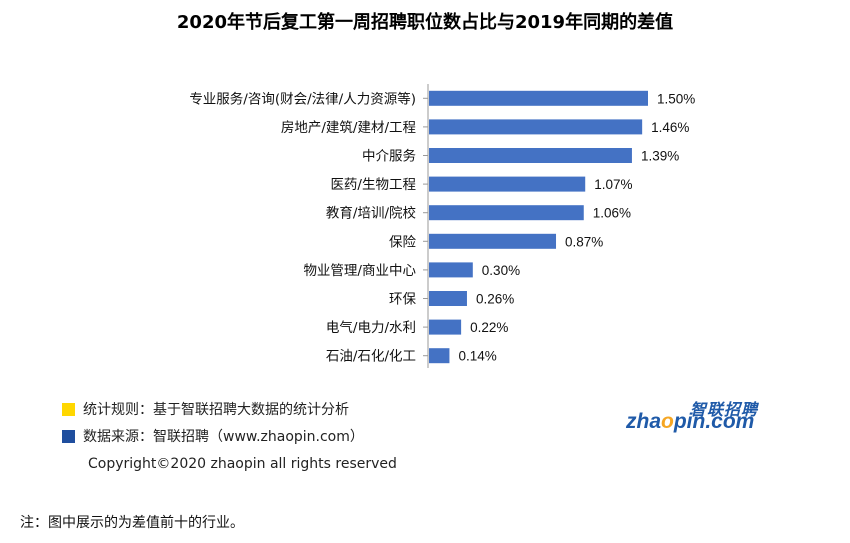  Describe the element at coordinates (68, 409) in the screenshot. I see `yellow-square-icon` at that location.